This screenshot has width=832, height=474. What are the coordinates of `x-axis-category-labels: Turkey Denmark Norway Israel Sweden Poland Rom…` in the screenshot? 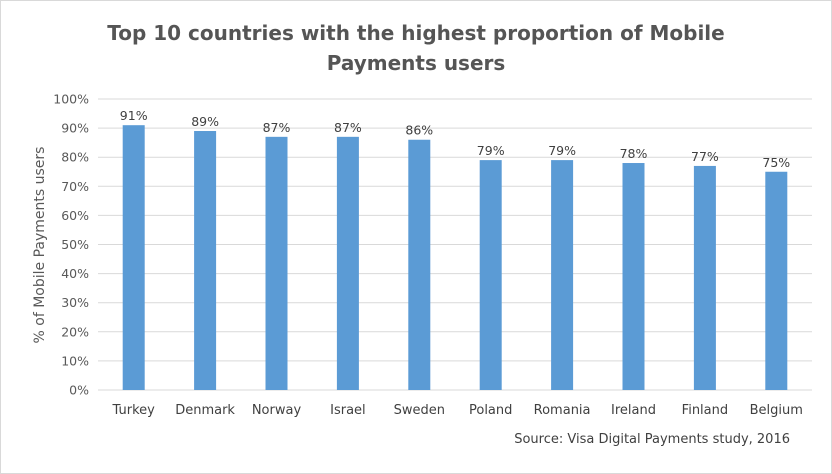 It's located at (457, 410).